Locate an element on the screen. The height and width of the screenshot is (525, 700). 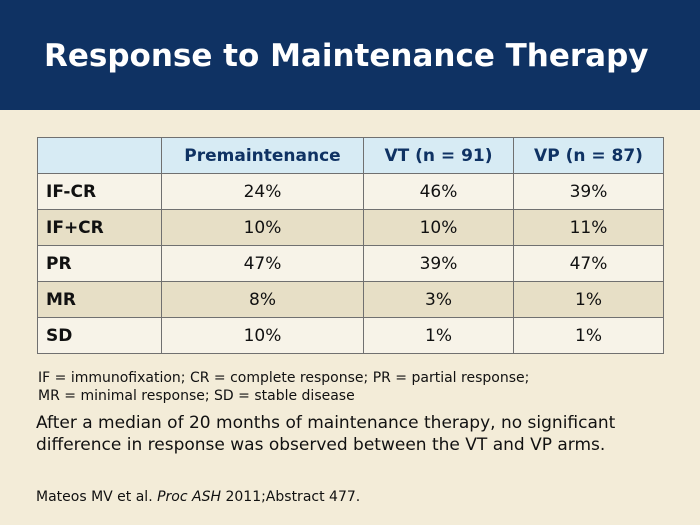
table-row: IF+CR 10% 10% 11% is located at coordinates (350, 227).